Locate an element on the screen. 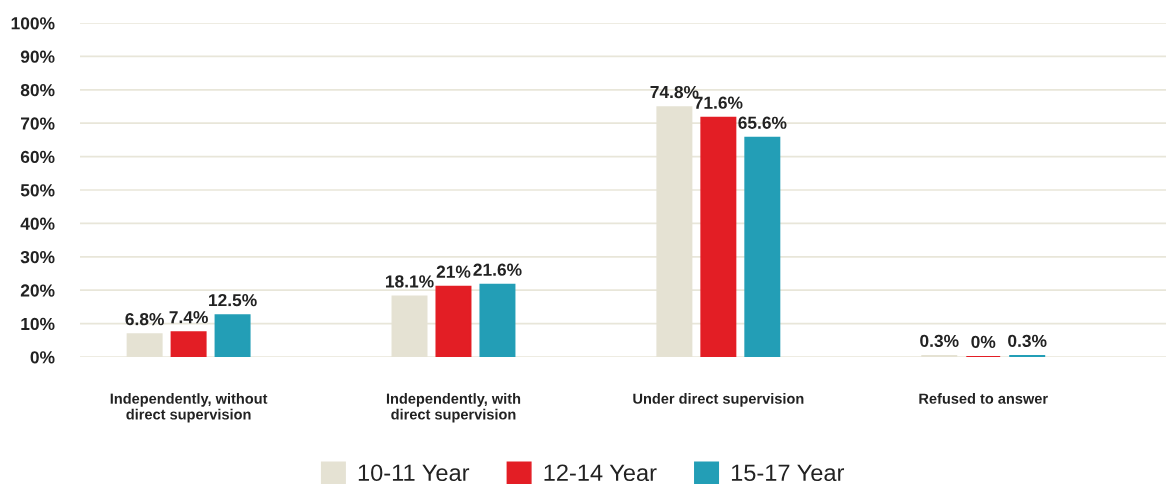 This screenshot has width=1166, height=502. y-tick-label: 10% is located at coordinates (38, 324).